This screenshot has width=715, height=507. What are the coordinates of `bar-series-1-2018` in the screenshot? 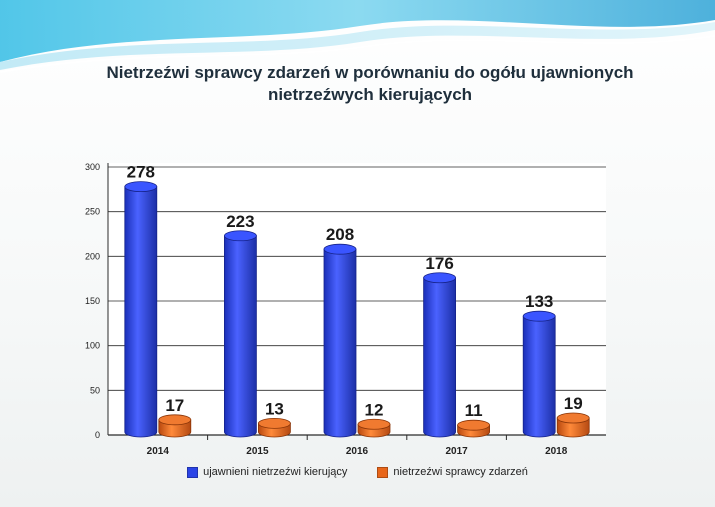 It's located at (539, 374).